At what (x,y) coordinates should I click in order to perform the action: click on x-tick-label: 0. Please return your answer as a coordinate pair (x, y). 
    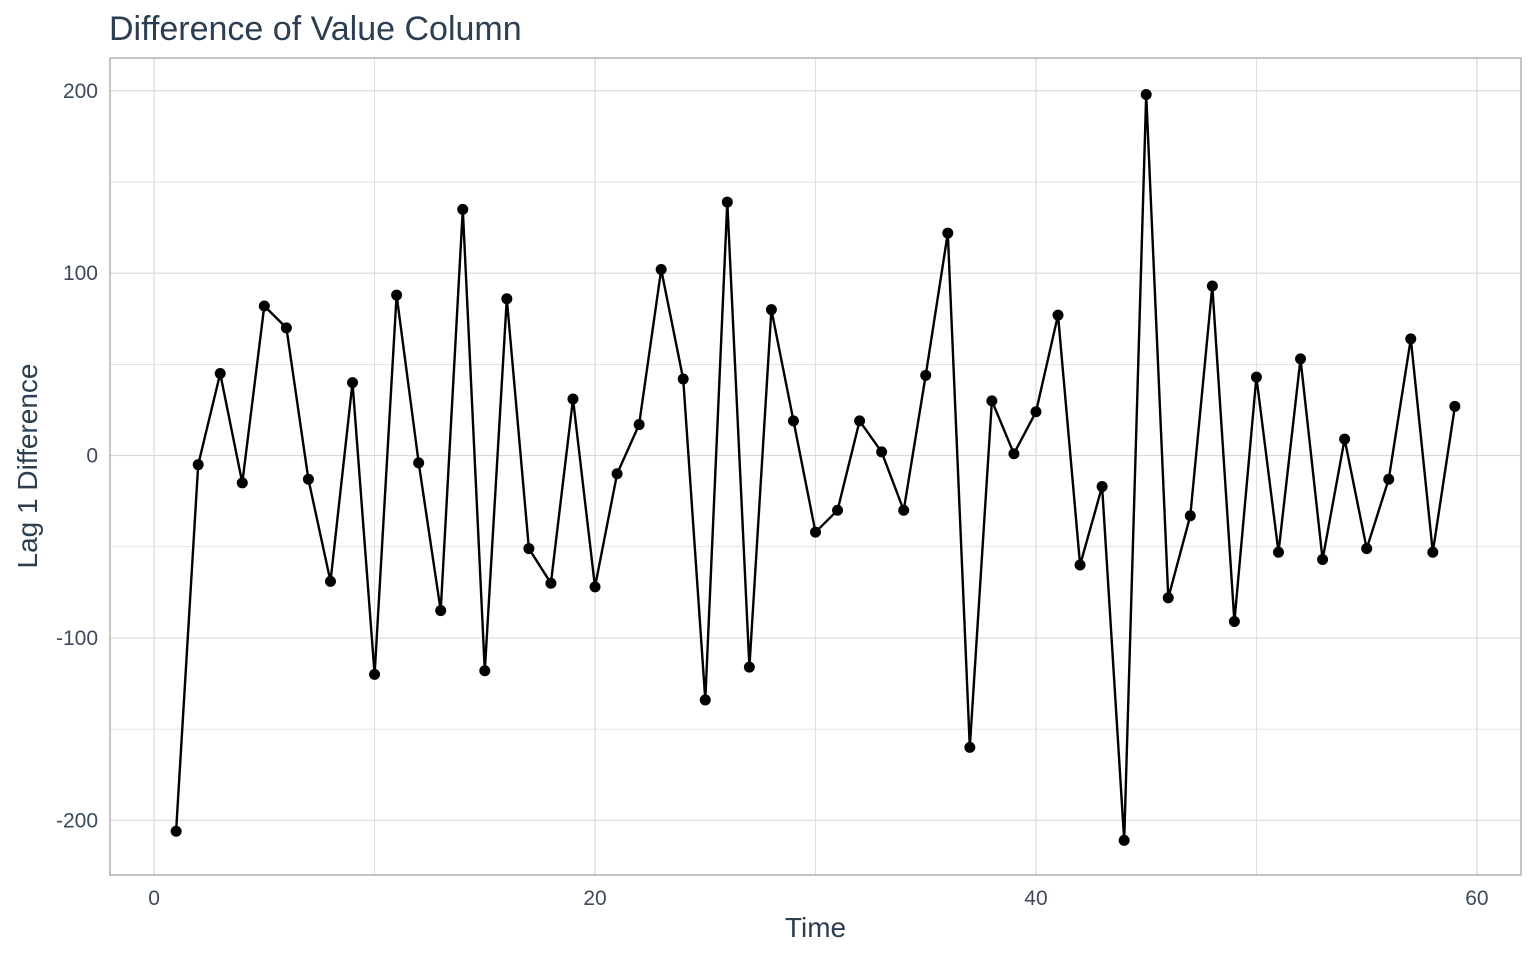
    Looking at the image, I should click on (154, 898).